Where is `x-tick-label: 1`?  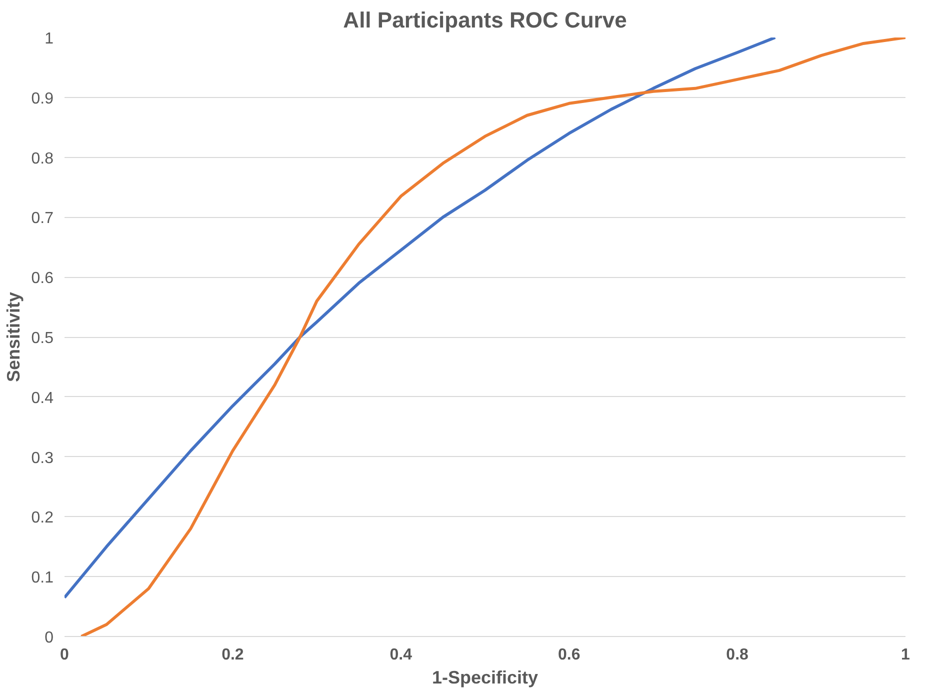 x-tick-label: 1 is located at coordinates (905, 655).